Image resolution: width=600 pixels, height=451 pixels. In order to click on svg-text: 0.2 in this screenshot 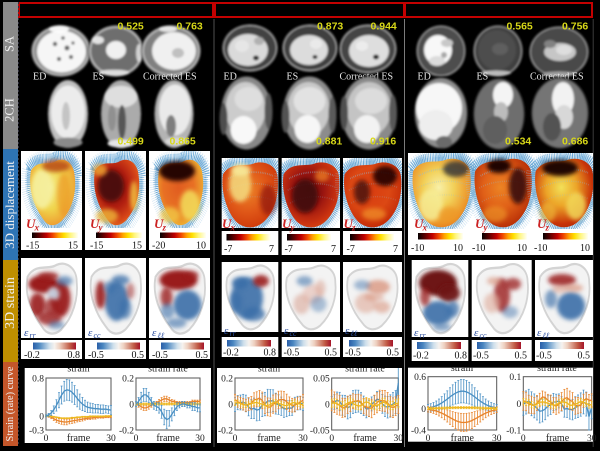, I will do `click(128, 380)`.